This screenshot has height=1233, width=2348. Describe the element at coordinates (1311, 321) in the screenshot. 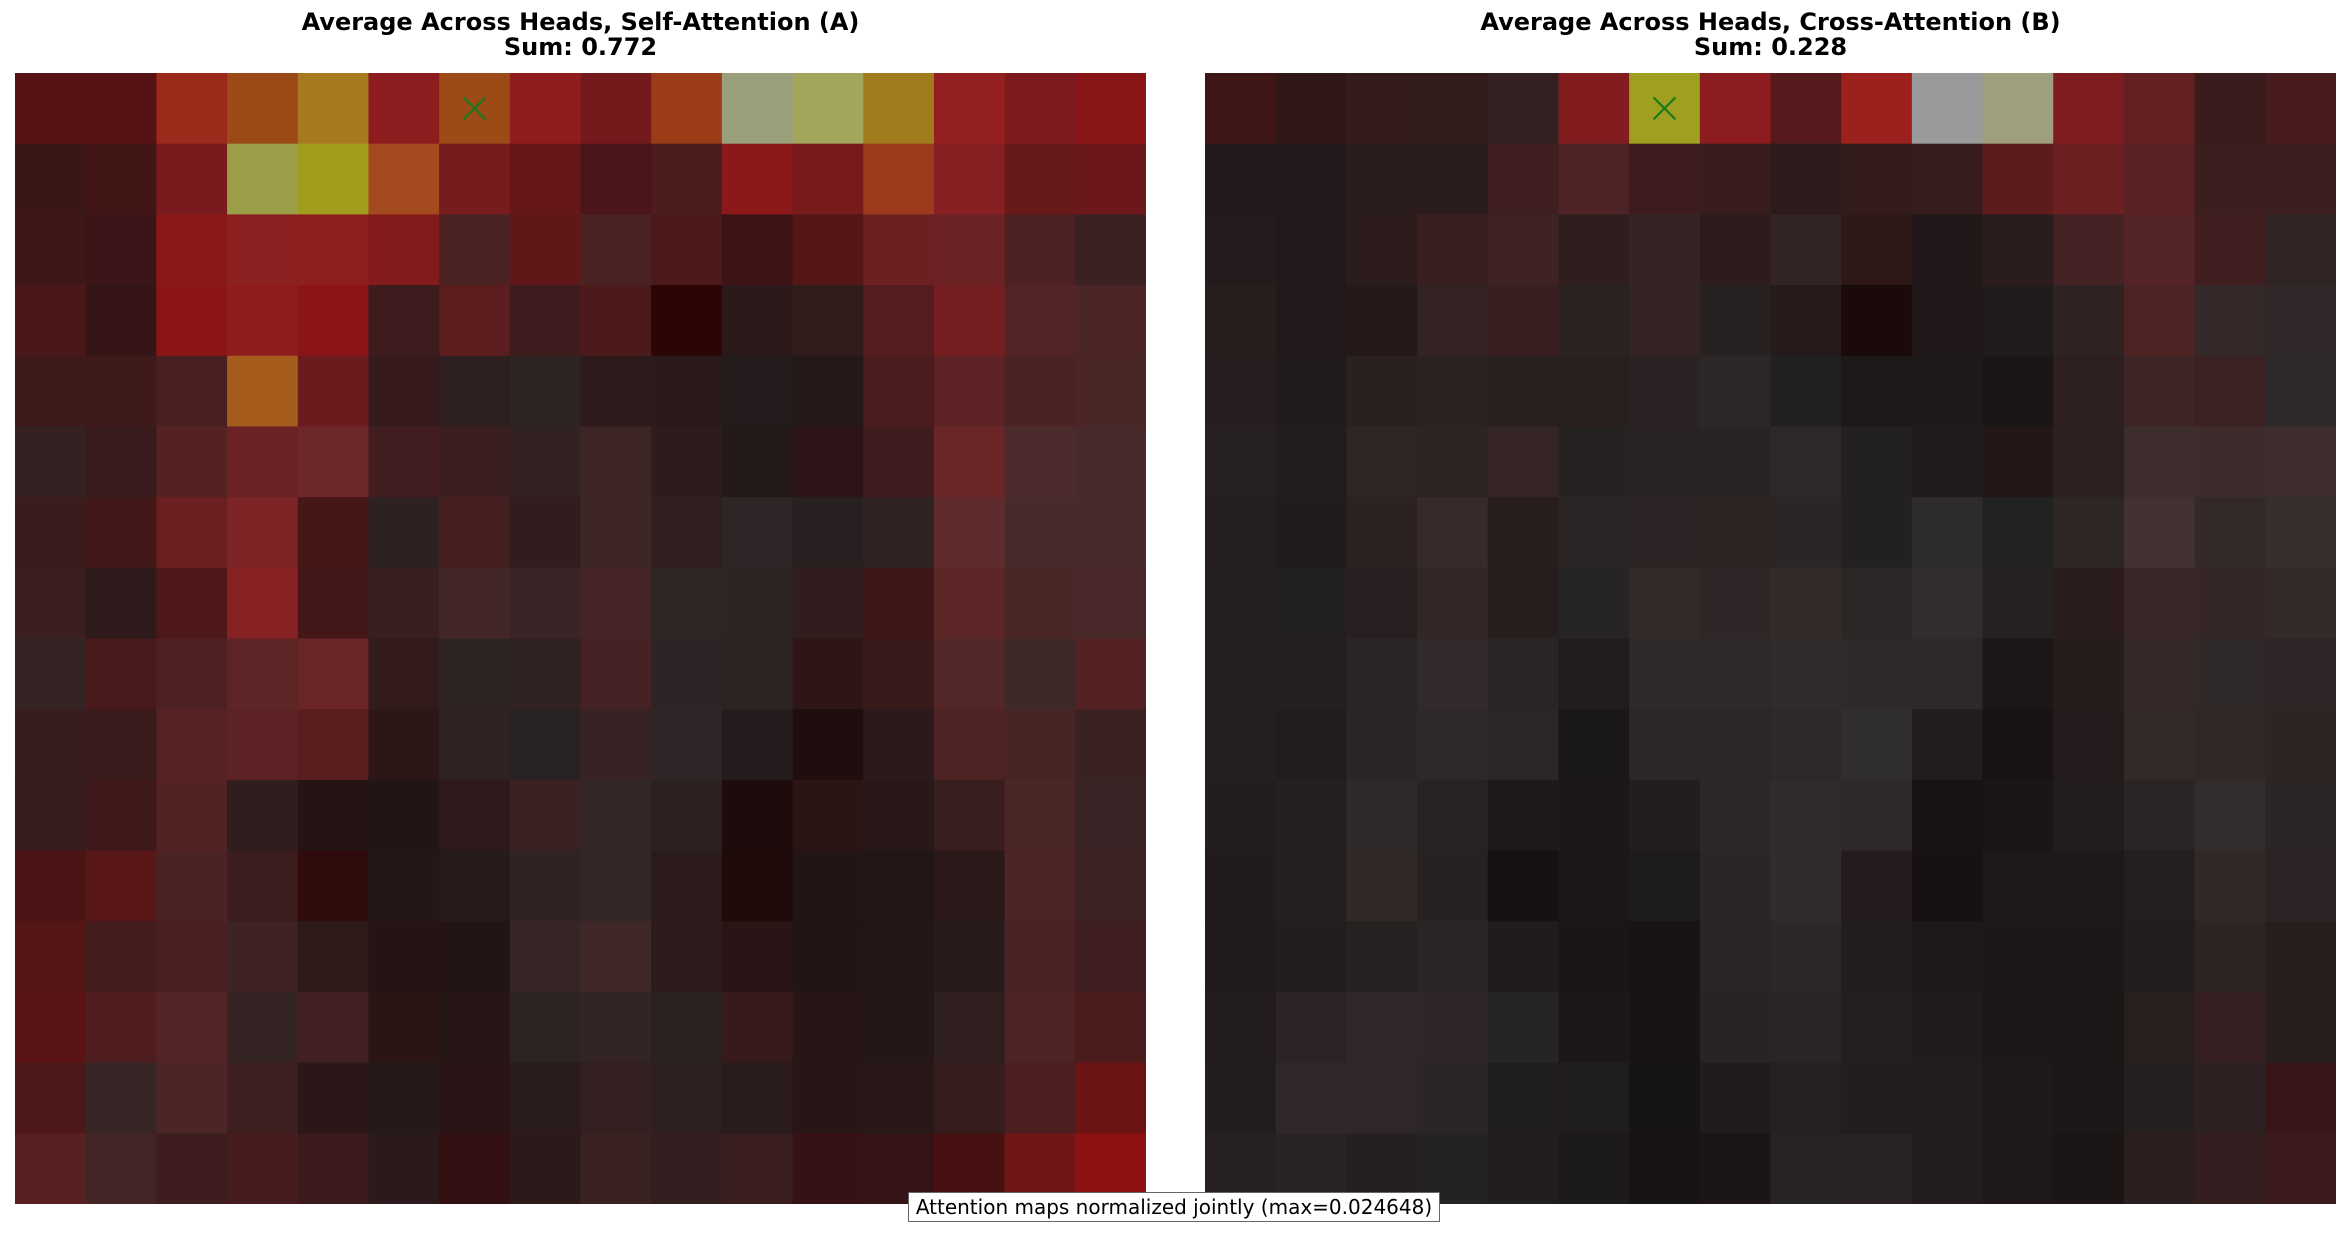

I see `heatmap-cell-r3-c1` at that location.